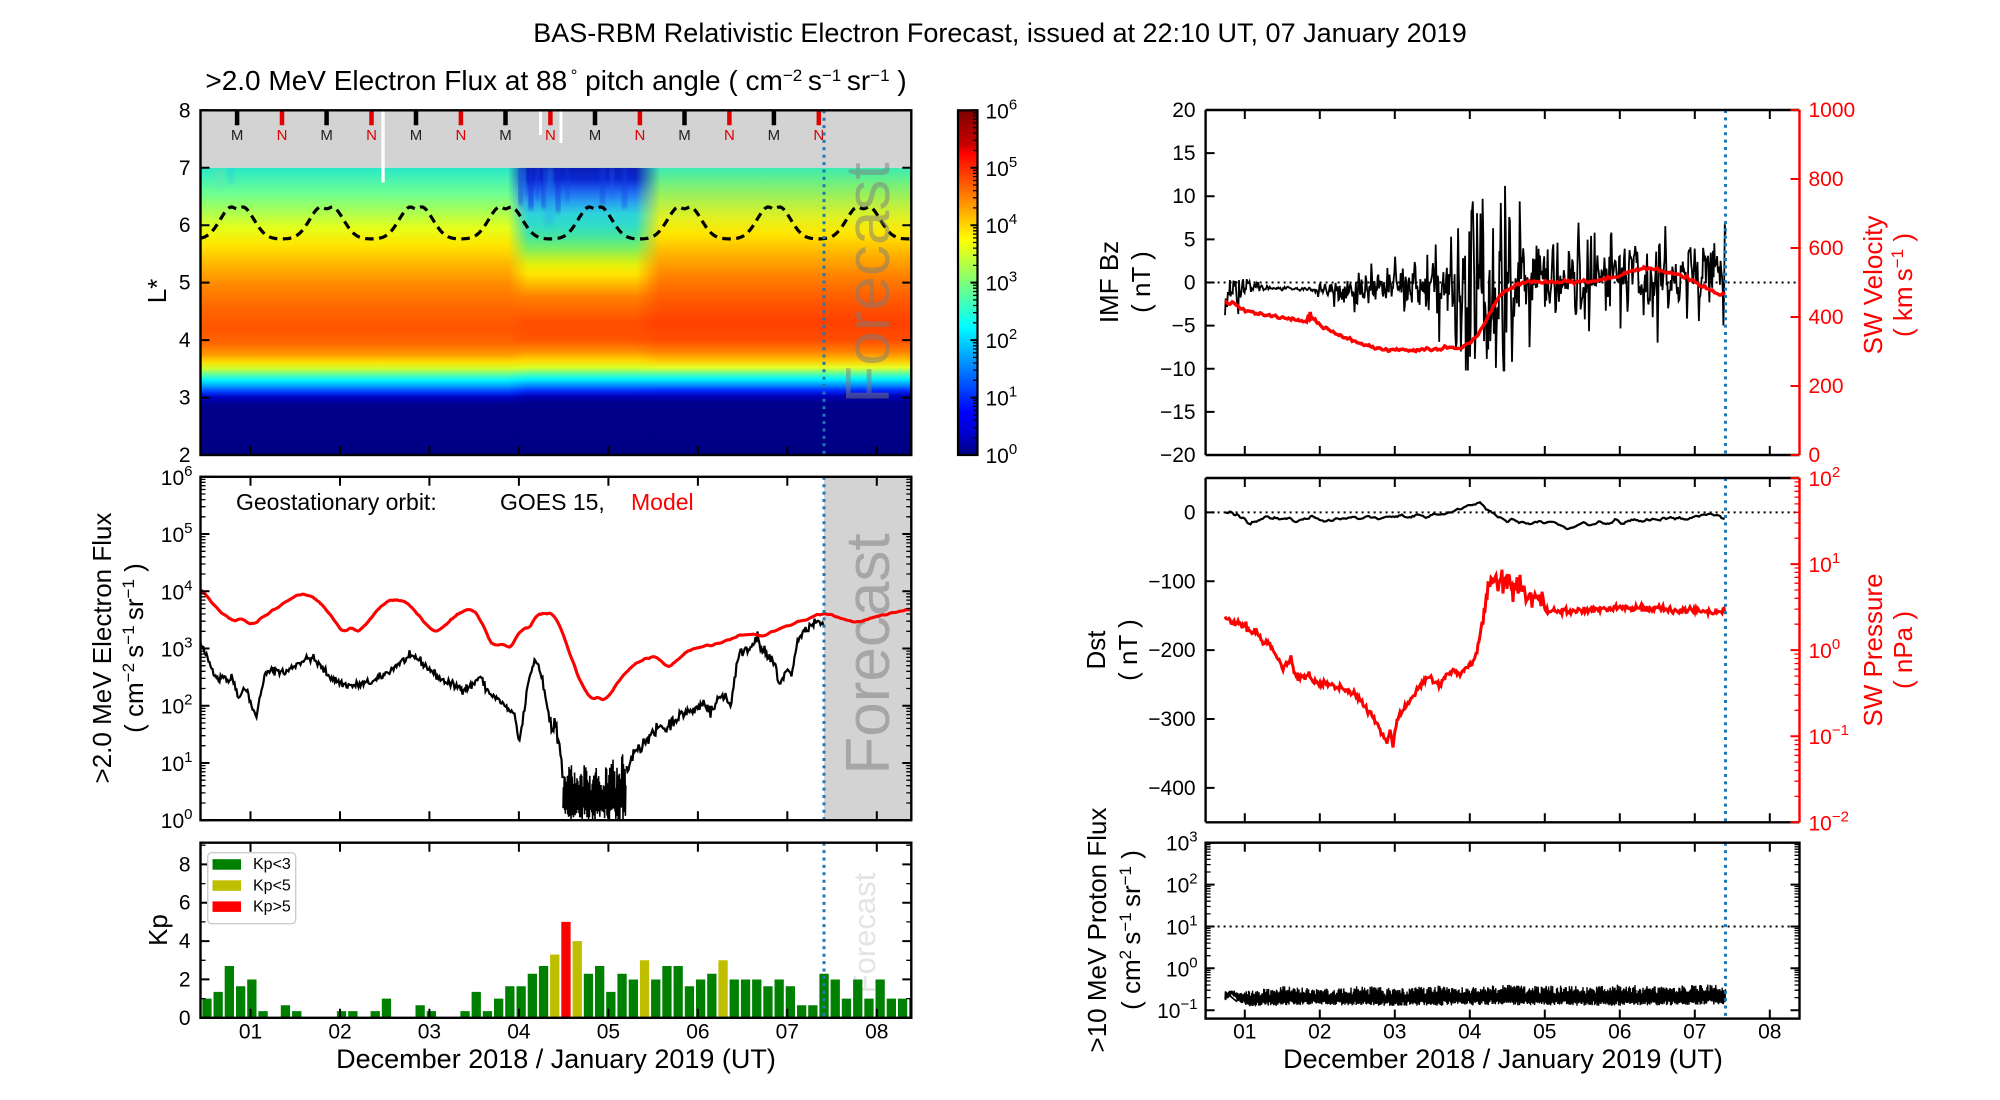  What do you see at coordinates (177, 762) in the screenshot?
I see `svg-text: 10¹` at bounding box center [177, 762].